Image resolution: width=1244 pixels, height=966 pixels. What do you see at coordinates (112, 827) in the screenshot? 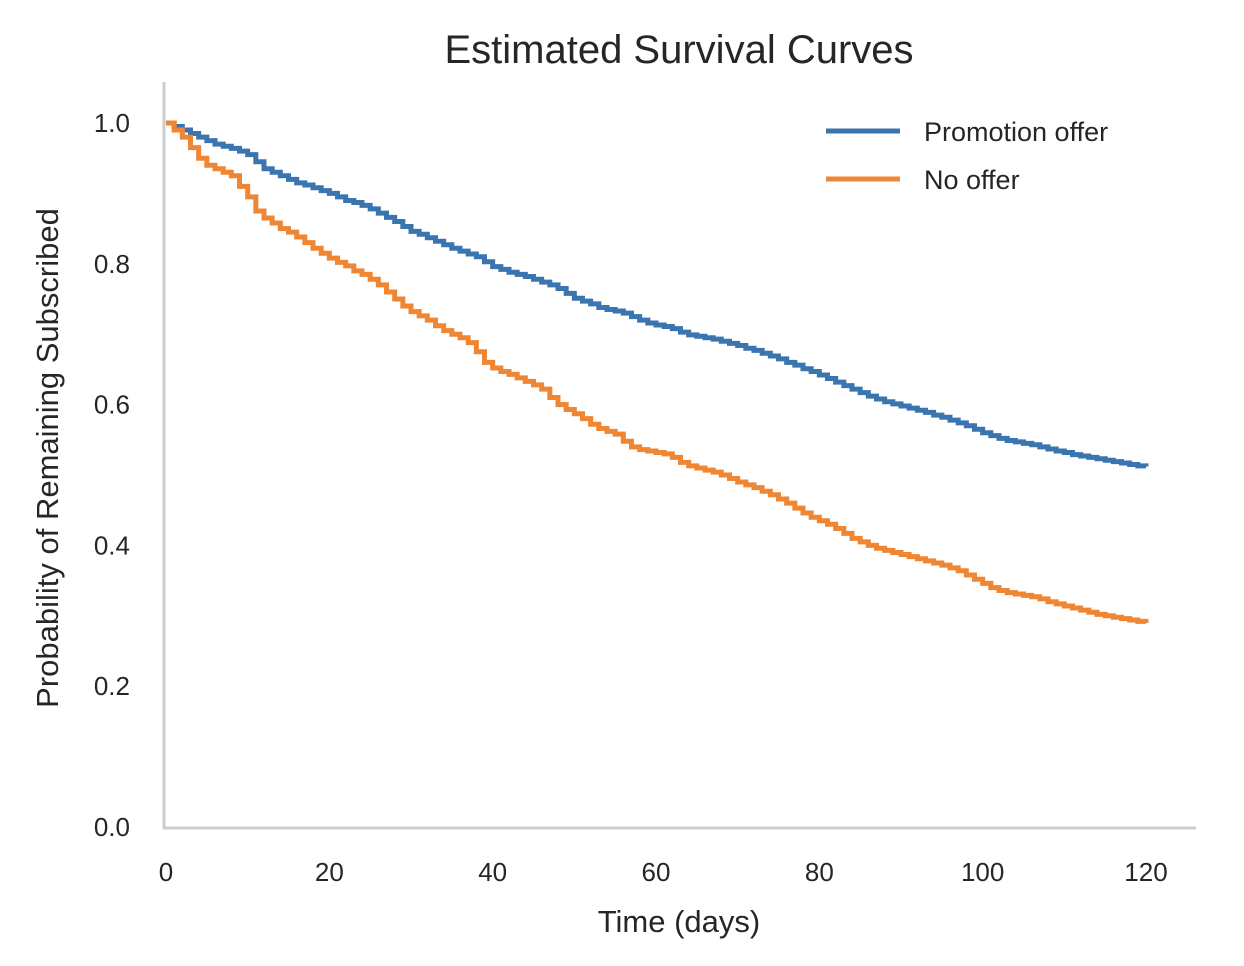
I see `y-tick-label: 0.0` at bounding box center [112, 827].